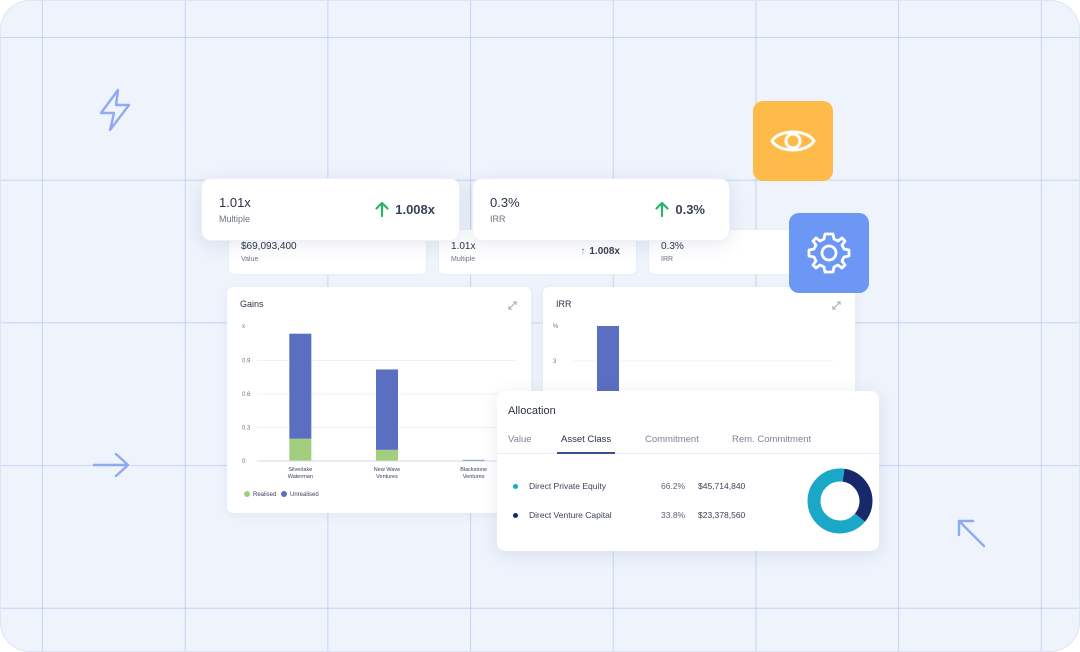 The width and height of the screenshot is (1080, 652). What do you see at coordinates (244, 462) in the screenshot?
I see `y-tick-label: 0` at bounding box center [244, 462].